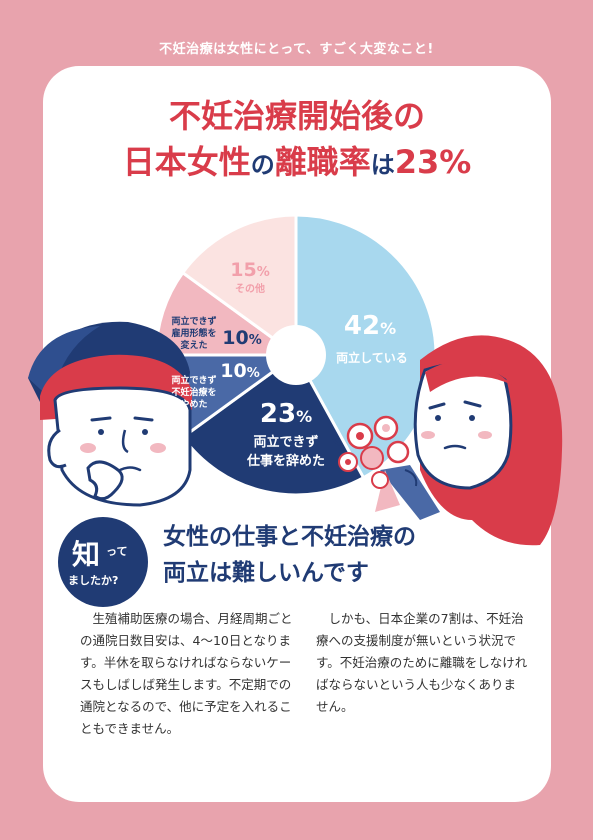 The width and height of the screenshot is (593, 840). What do you see at coordinates (250, 288) in the screenshot?
I see `label-text-other: その他` at bounding box center [250, 288].